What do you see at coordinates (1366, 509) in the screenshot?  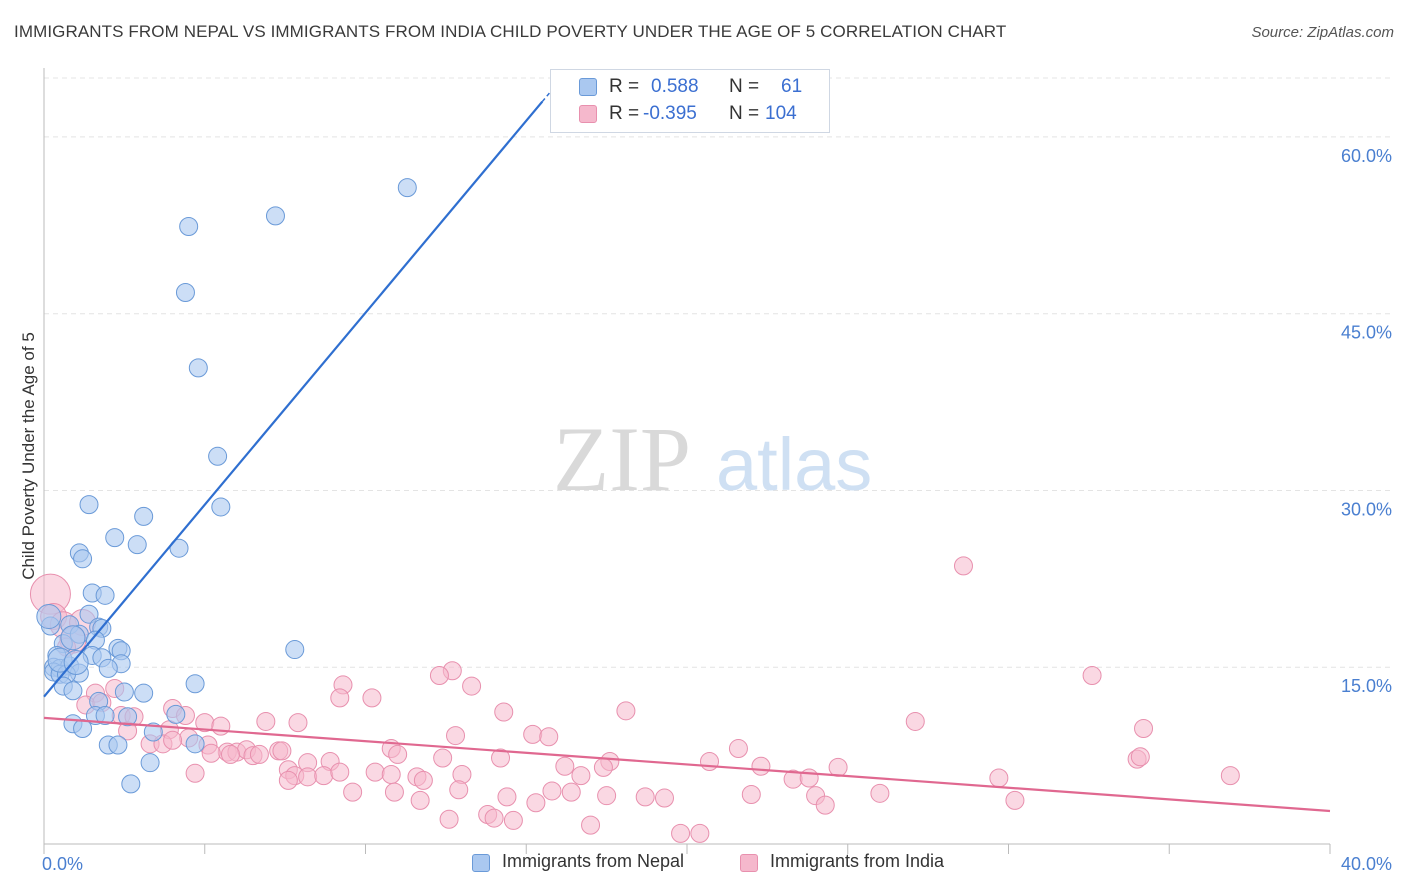 I see `y-tick-label: 30.0%` at bounding box center [1366, 509].